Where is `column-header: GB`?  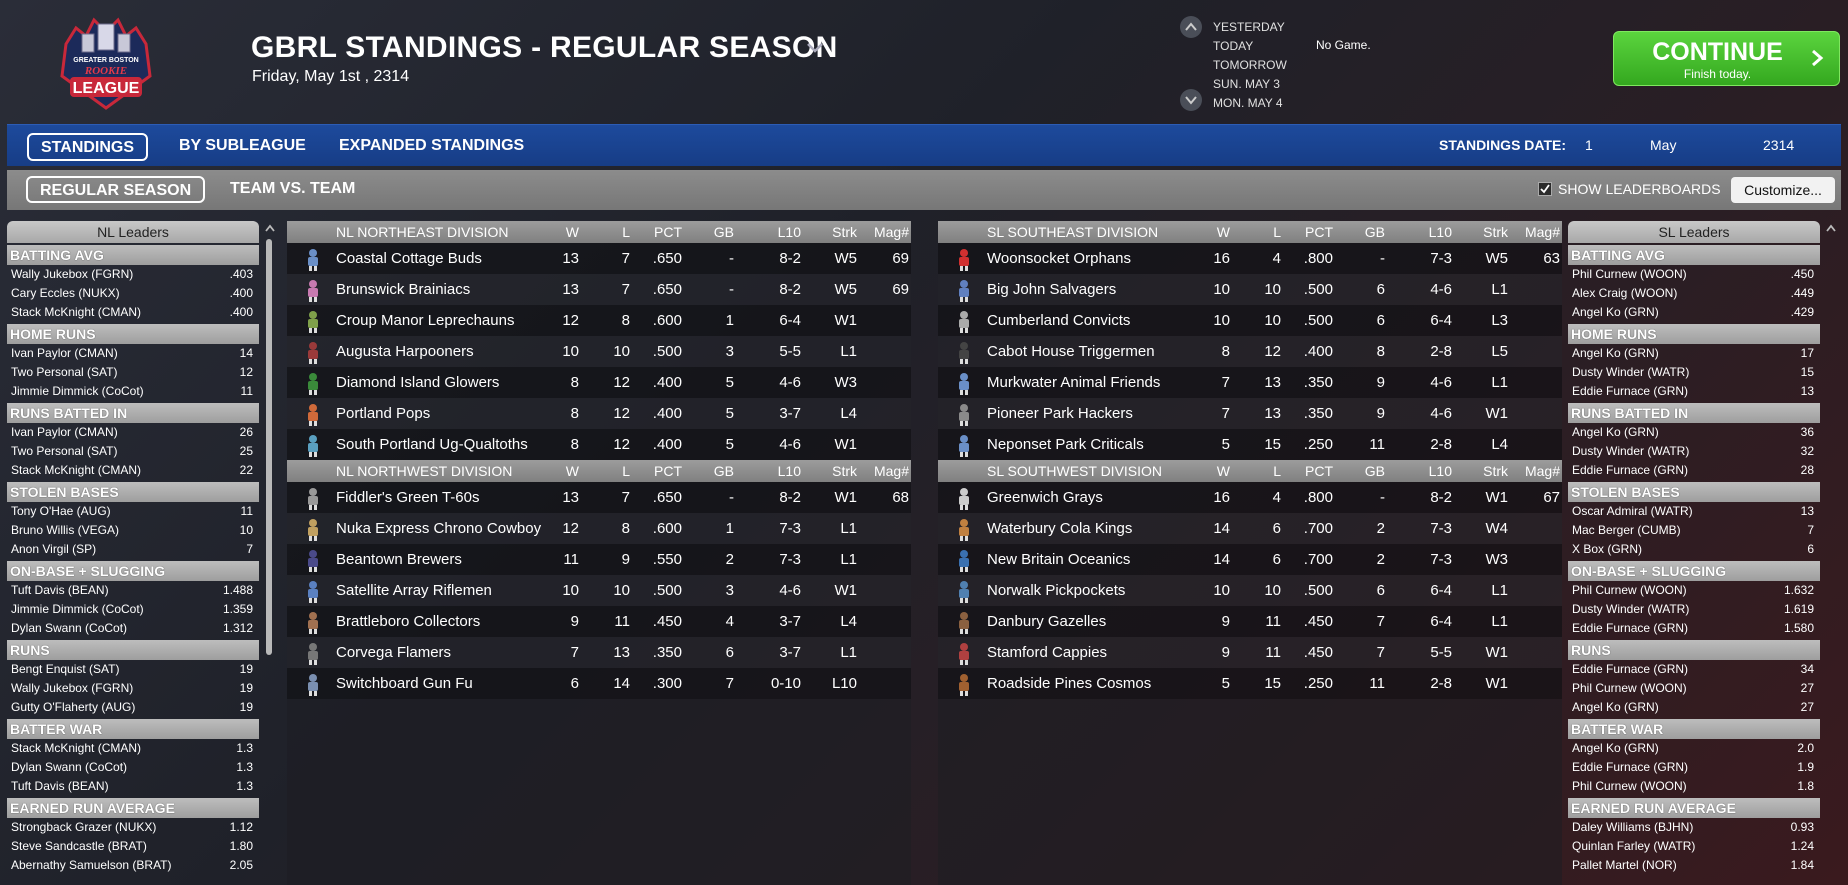
column-header: GB is located at coordinates (1374, 471).